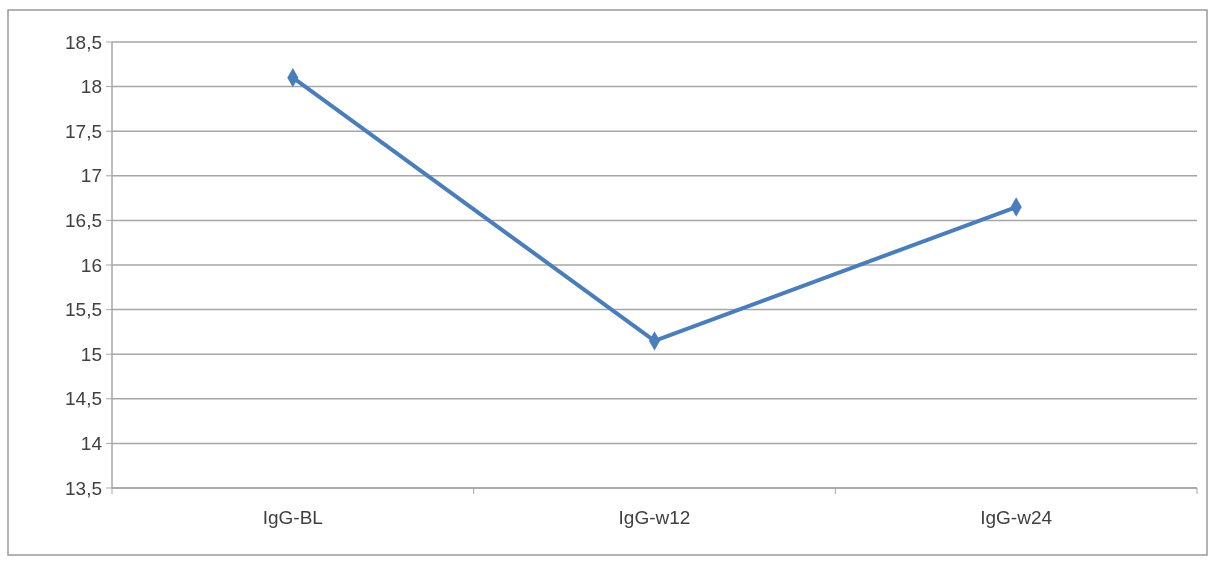 The image size is (1215, 565). What do you see at coordinates (83, 399) in the screenshot?
I see `y-tick-label: 14,5` at bounding box center [83, 399].